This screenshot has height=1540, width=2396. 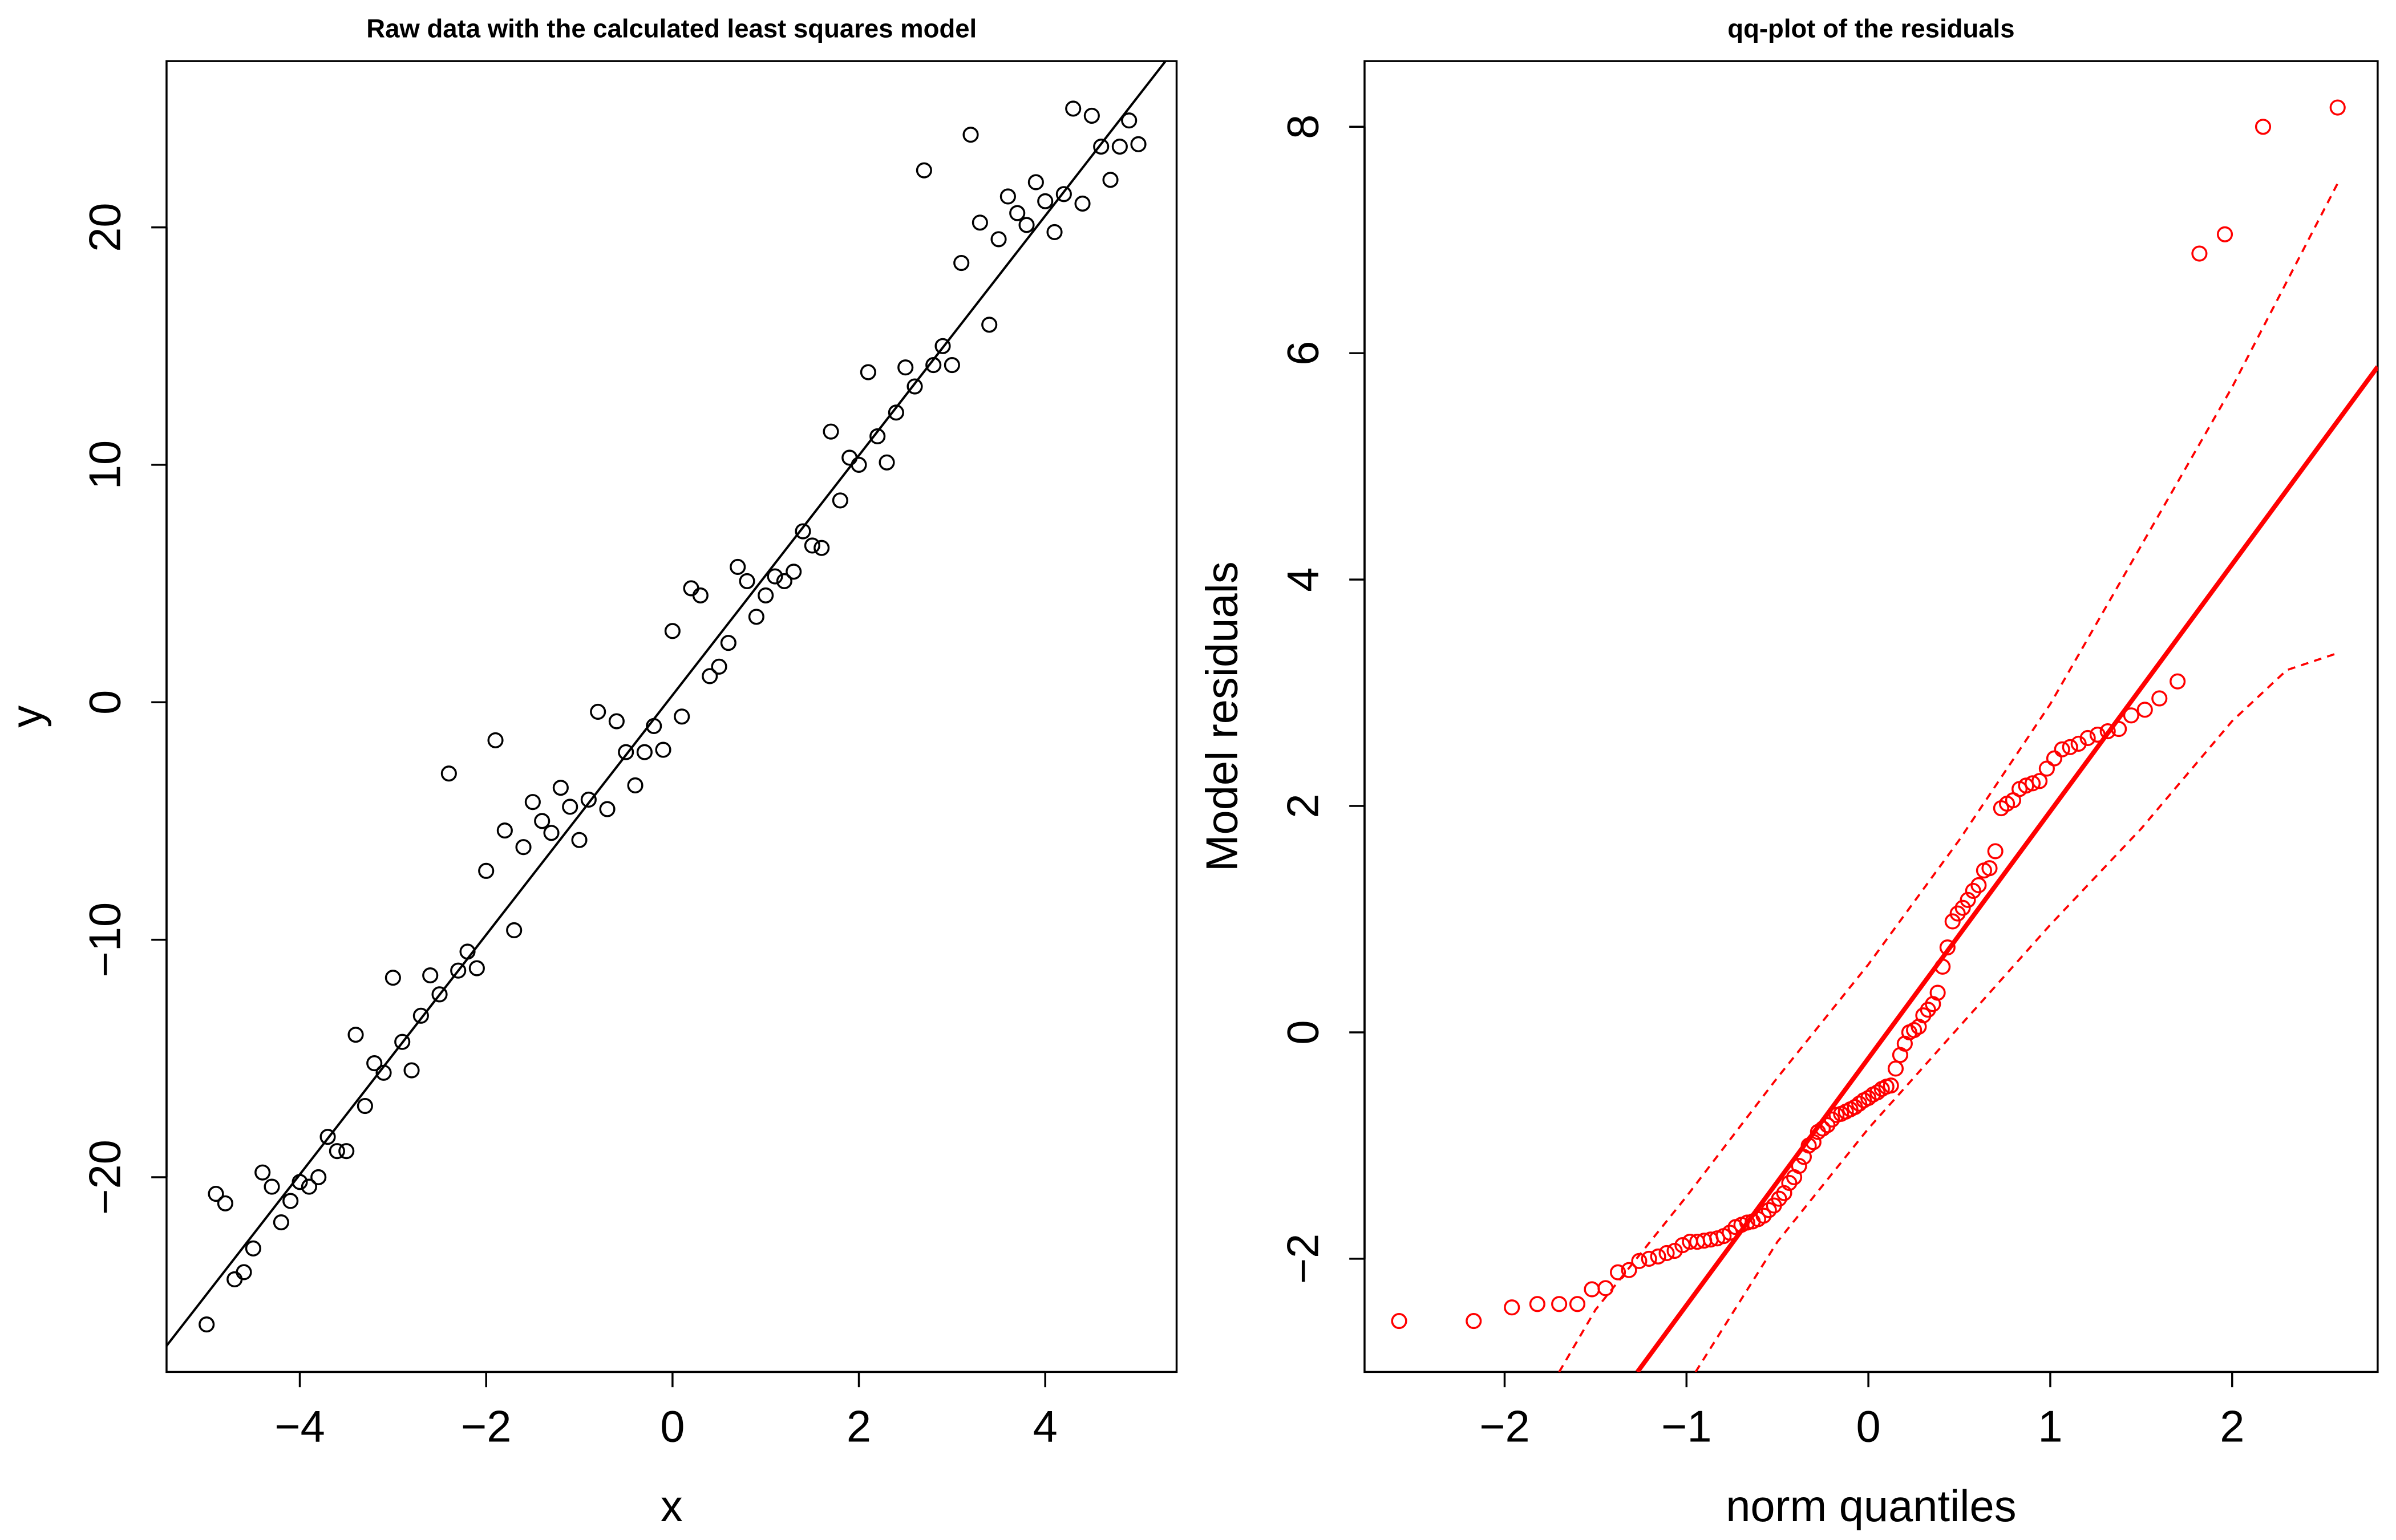 I want to click on y-tick-label: 4, so click(x=1303, y=580).